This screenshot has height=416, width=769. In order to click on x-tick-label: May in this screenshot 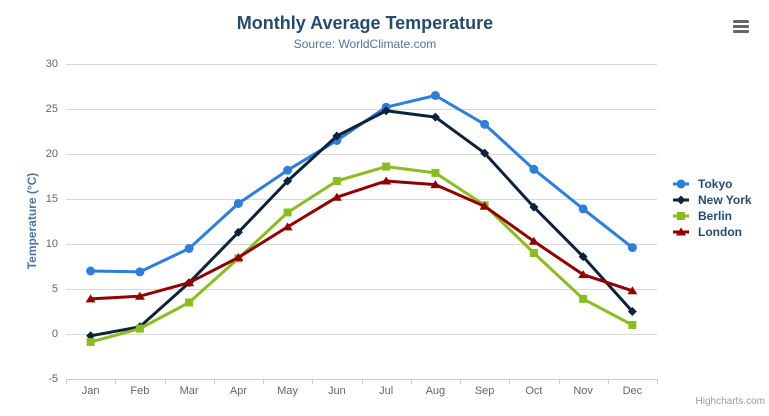, I will do `click(288, 391)`.